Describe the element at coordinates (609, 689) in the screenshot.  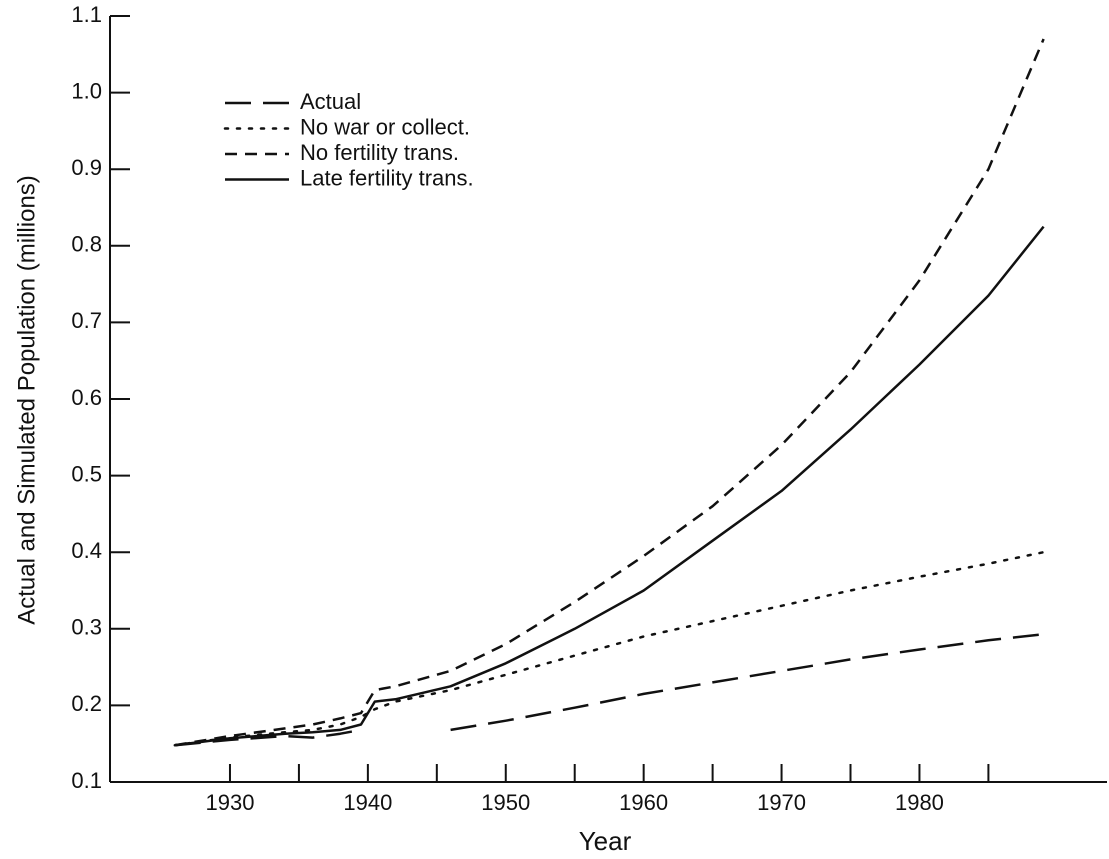
I see `series-line` at that location.